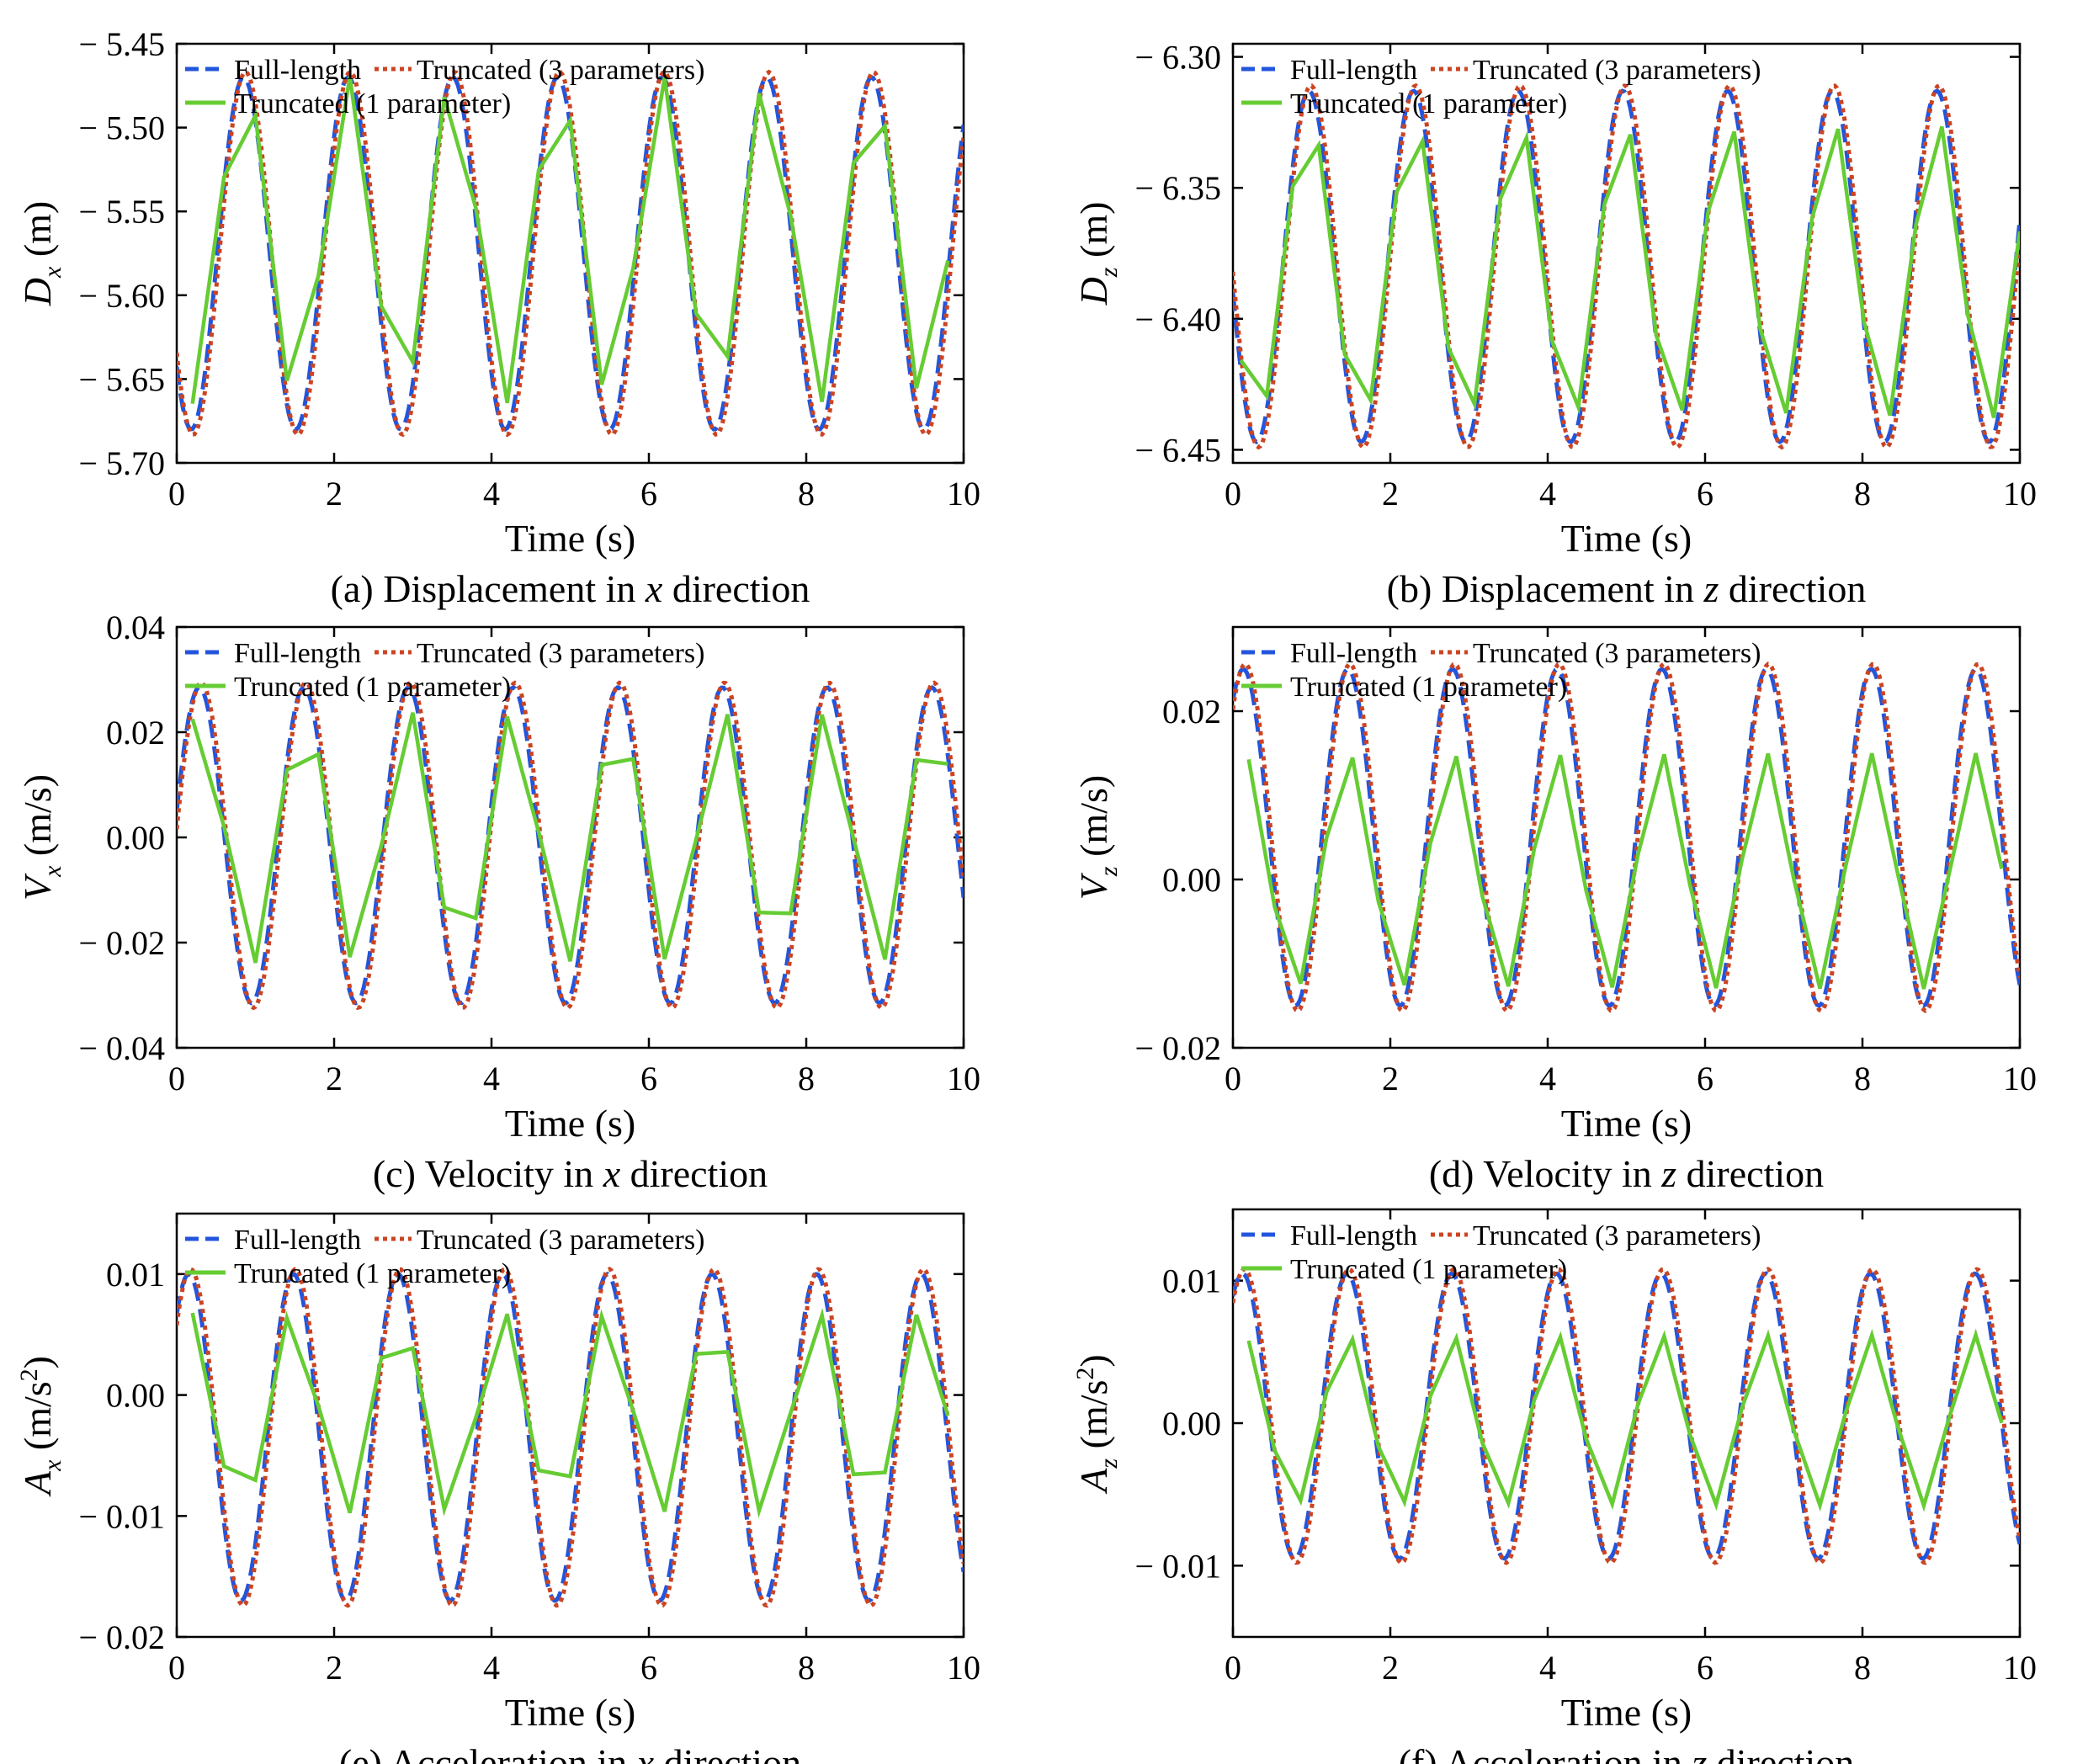 This screenshot has height=1764, width=2088. Describe the element at coordinates (1627, 1174) in the screenshot. I see `panel-caption: (d) Velocity in z direction` at that location.